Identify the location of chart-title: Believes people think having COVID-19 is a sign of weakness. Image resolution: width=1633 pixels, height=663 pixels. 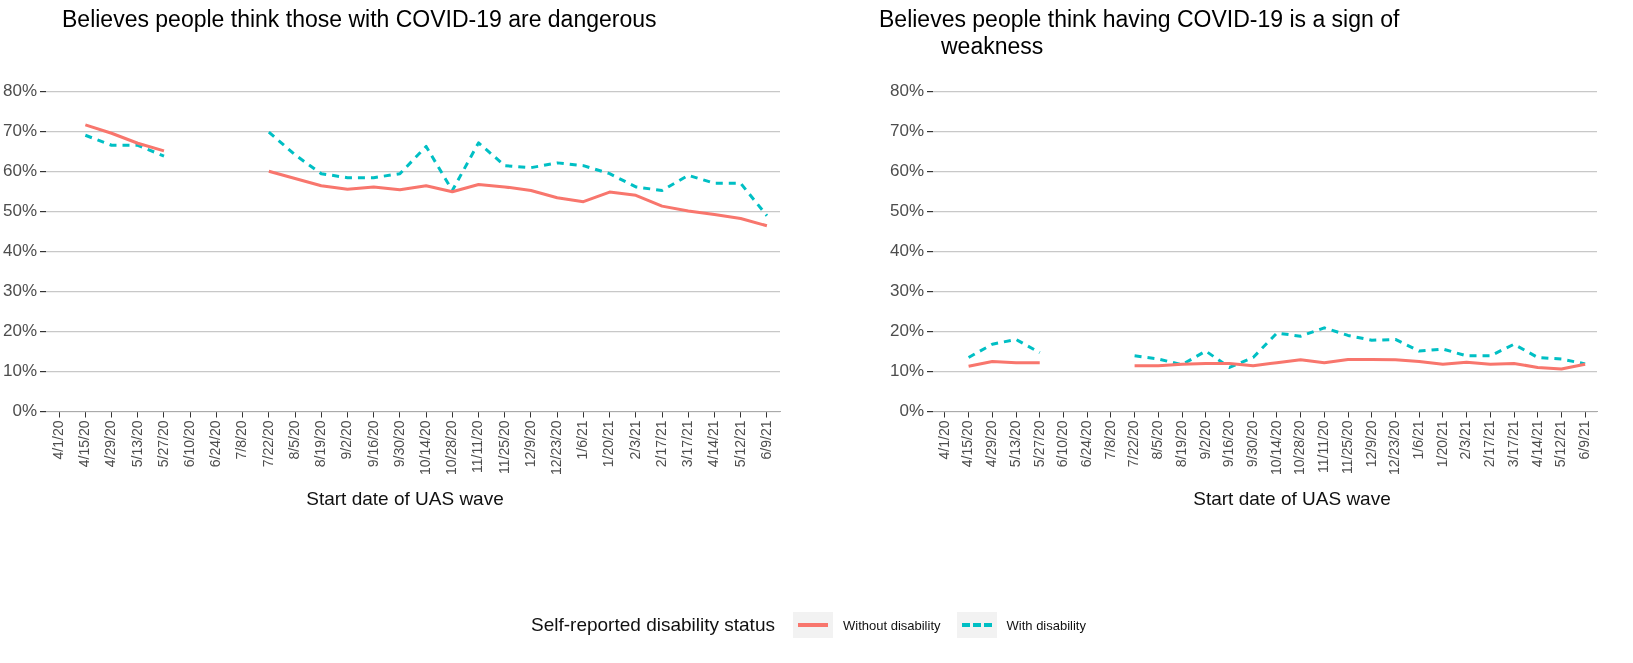
(1140, 33).